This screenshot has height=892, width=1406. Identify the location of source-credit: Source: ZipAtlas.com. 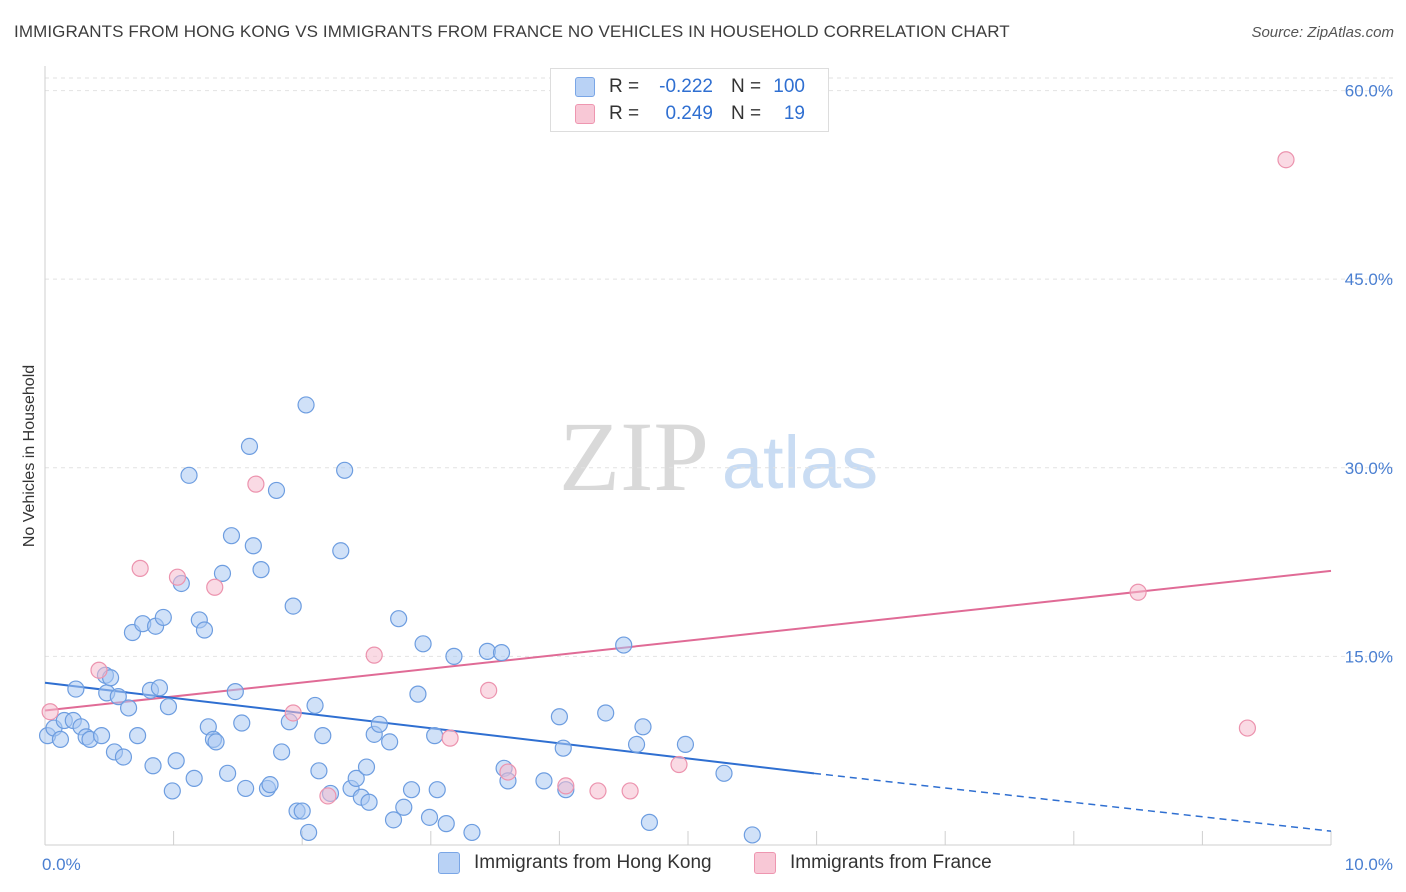
(1322, 32).